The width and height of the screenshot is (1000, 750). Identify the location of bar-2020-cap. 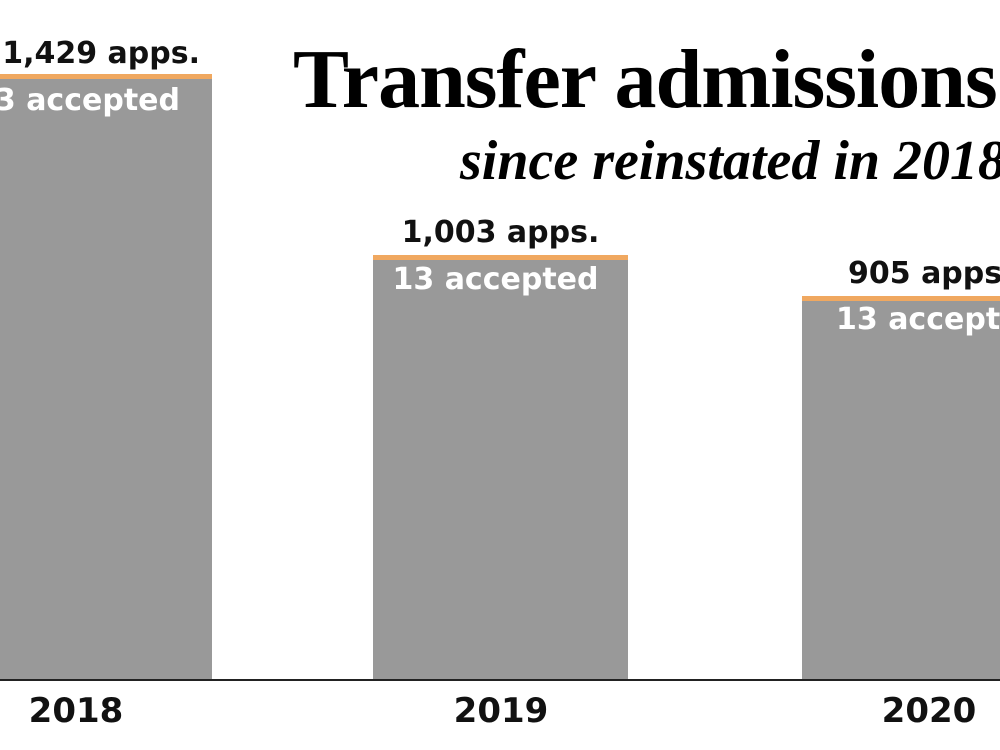
(901, 298).